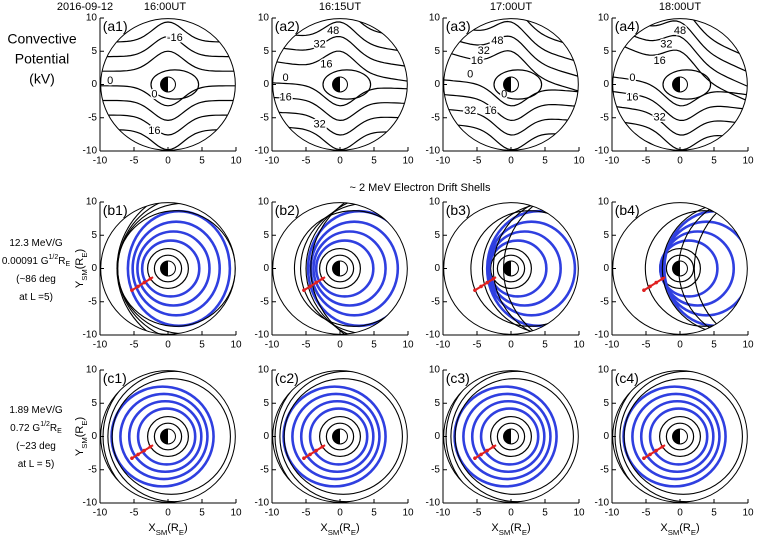 Image resolution: width=758 pixels, height=539 pixels. What do you see at coordinates (84, 423) in the screenshot?
I see `y-axis-label-part: E` at bounding box center [84, 423].